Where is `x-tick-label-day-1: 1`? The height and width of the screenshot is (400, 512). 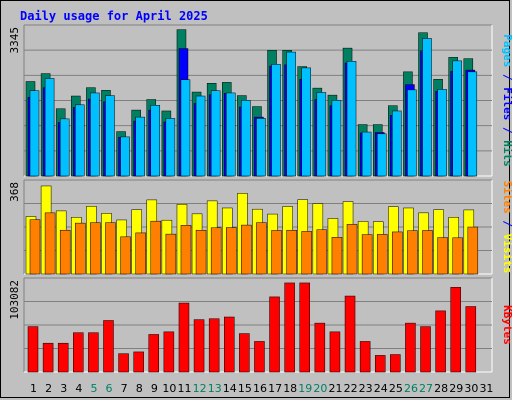 x-tick-label-day-1: 1 is located at coordinates (33, 388).